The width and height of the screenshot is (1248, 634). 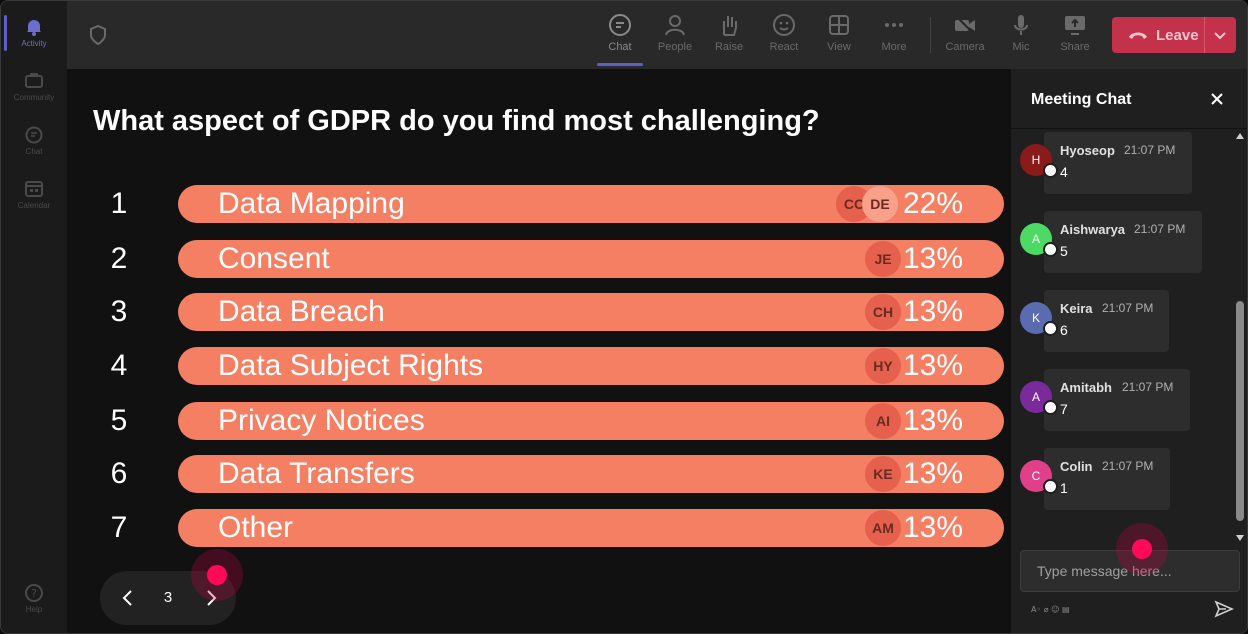 I want to click on raise-hand-label: Raise, so click(x=729, y=47).